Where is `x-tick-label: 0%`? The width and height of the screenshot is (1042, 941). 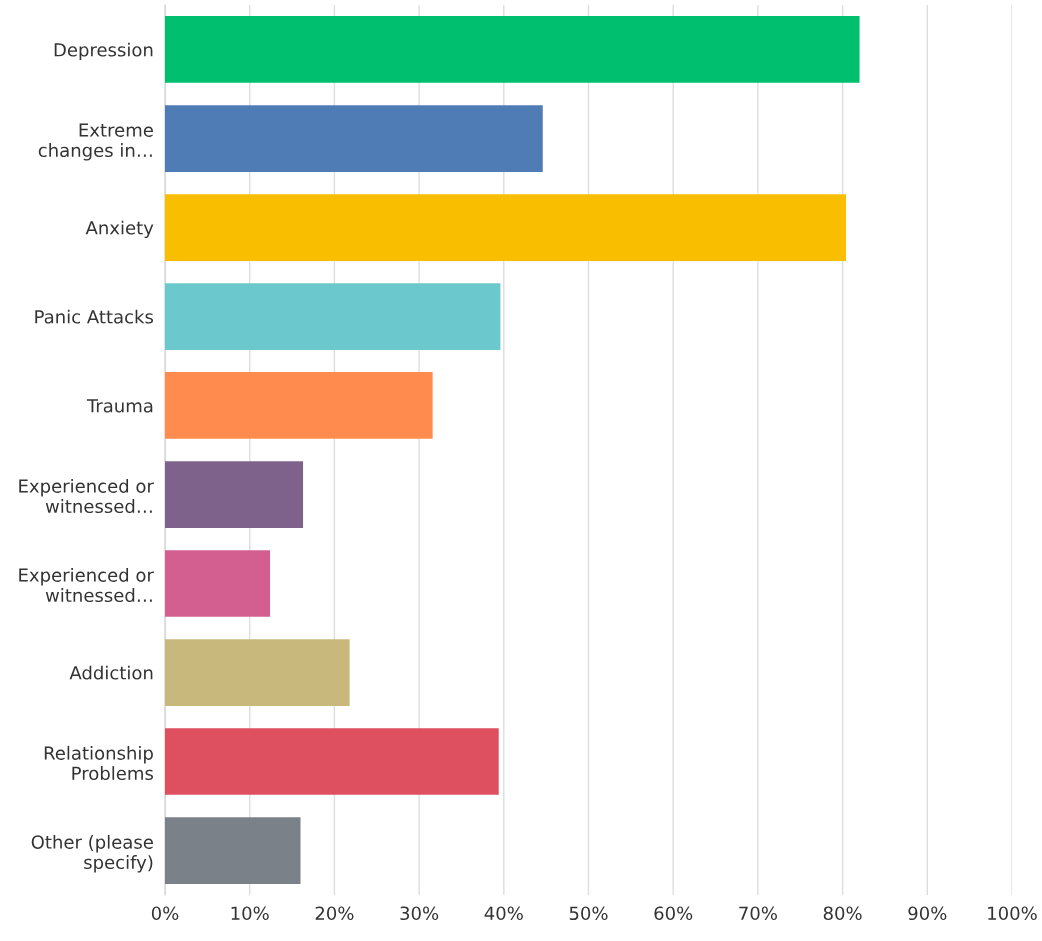 x-tick-label: 0% is located at coordinates (165, 913).